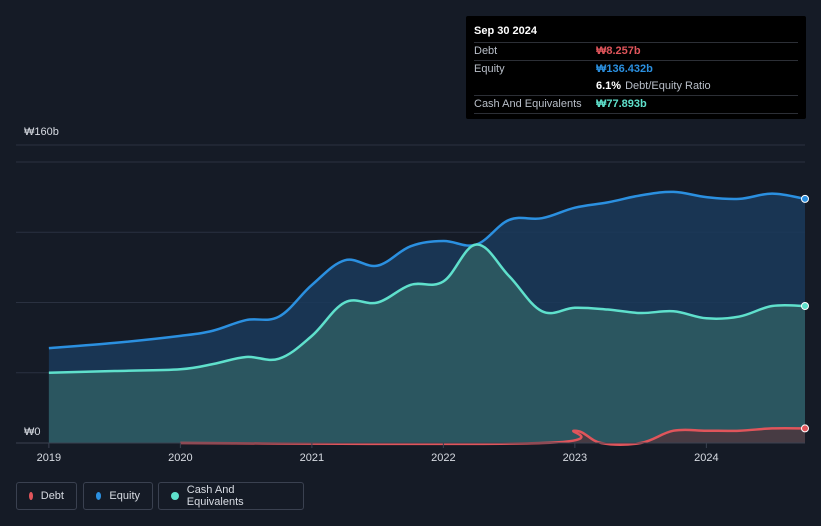 The height and width of the screenshot is (526, 821). I want to click on tooltip-ratio-value: 6.1%, so click(609, 86).